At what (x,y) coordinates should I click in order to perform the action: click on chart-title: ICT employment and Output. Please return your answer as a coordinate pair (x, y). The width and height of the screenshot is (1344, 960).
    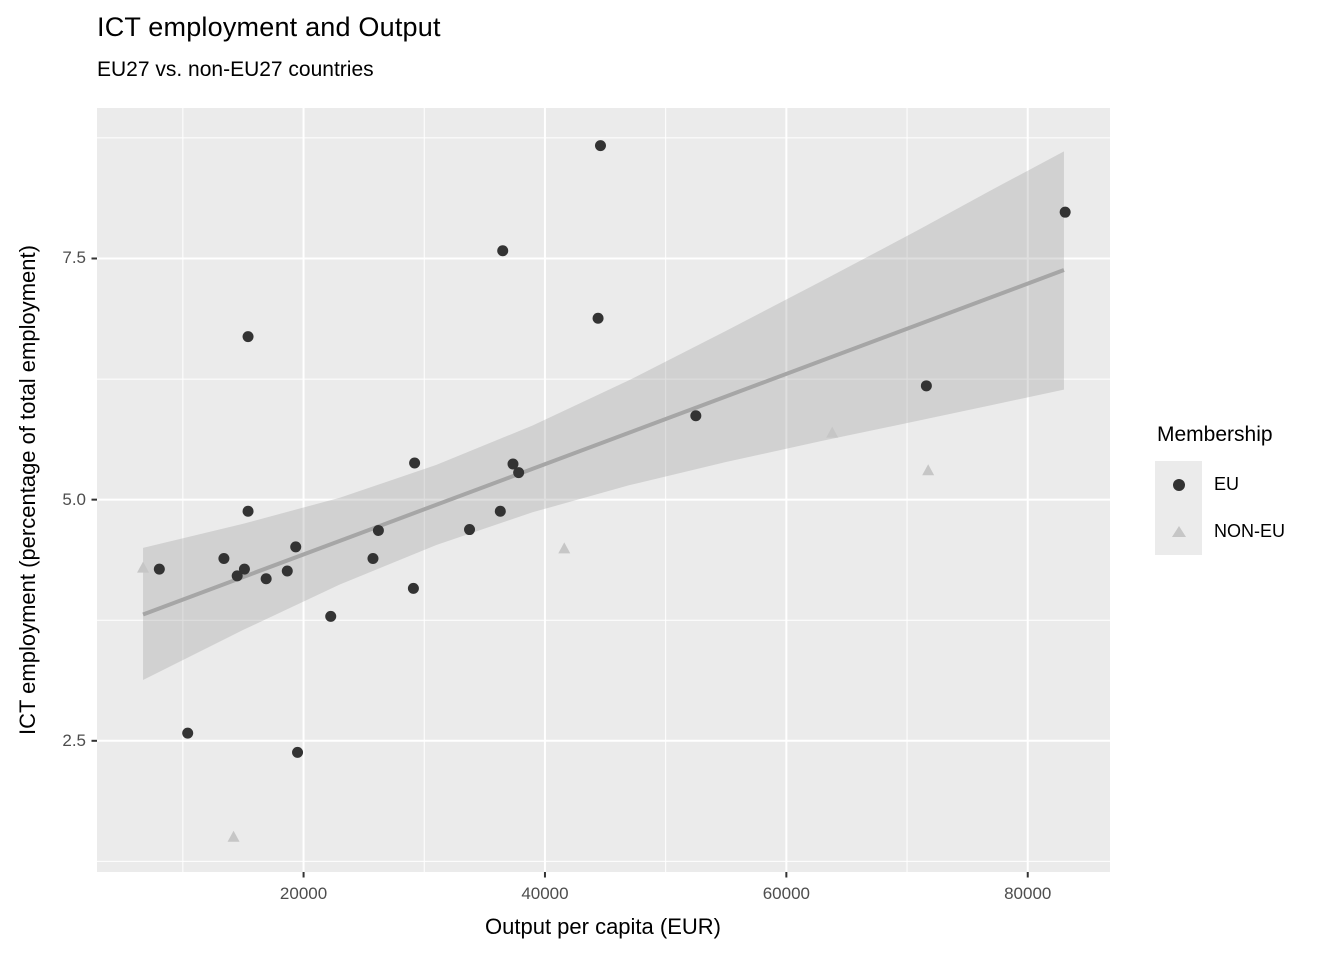
    Looking at the image, I should click on (269, 27).